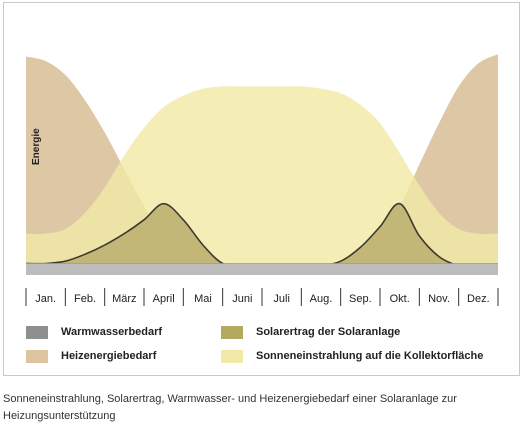  I want to click on month-label-4: April, so click(164, 299).